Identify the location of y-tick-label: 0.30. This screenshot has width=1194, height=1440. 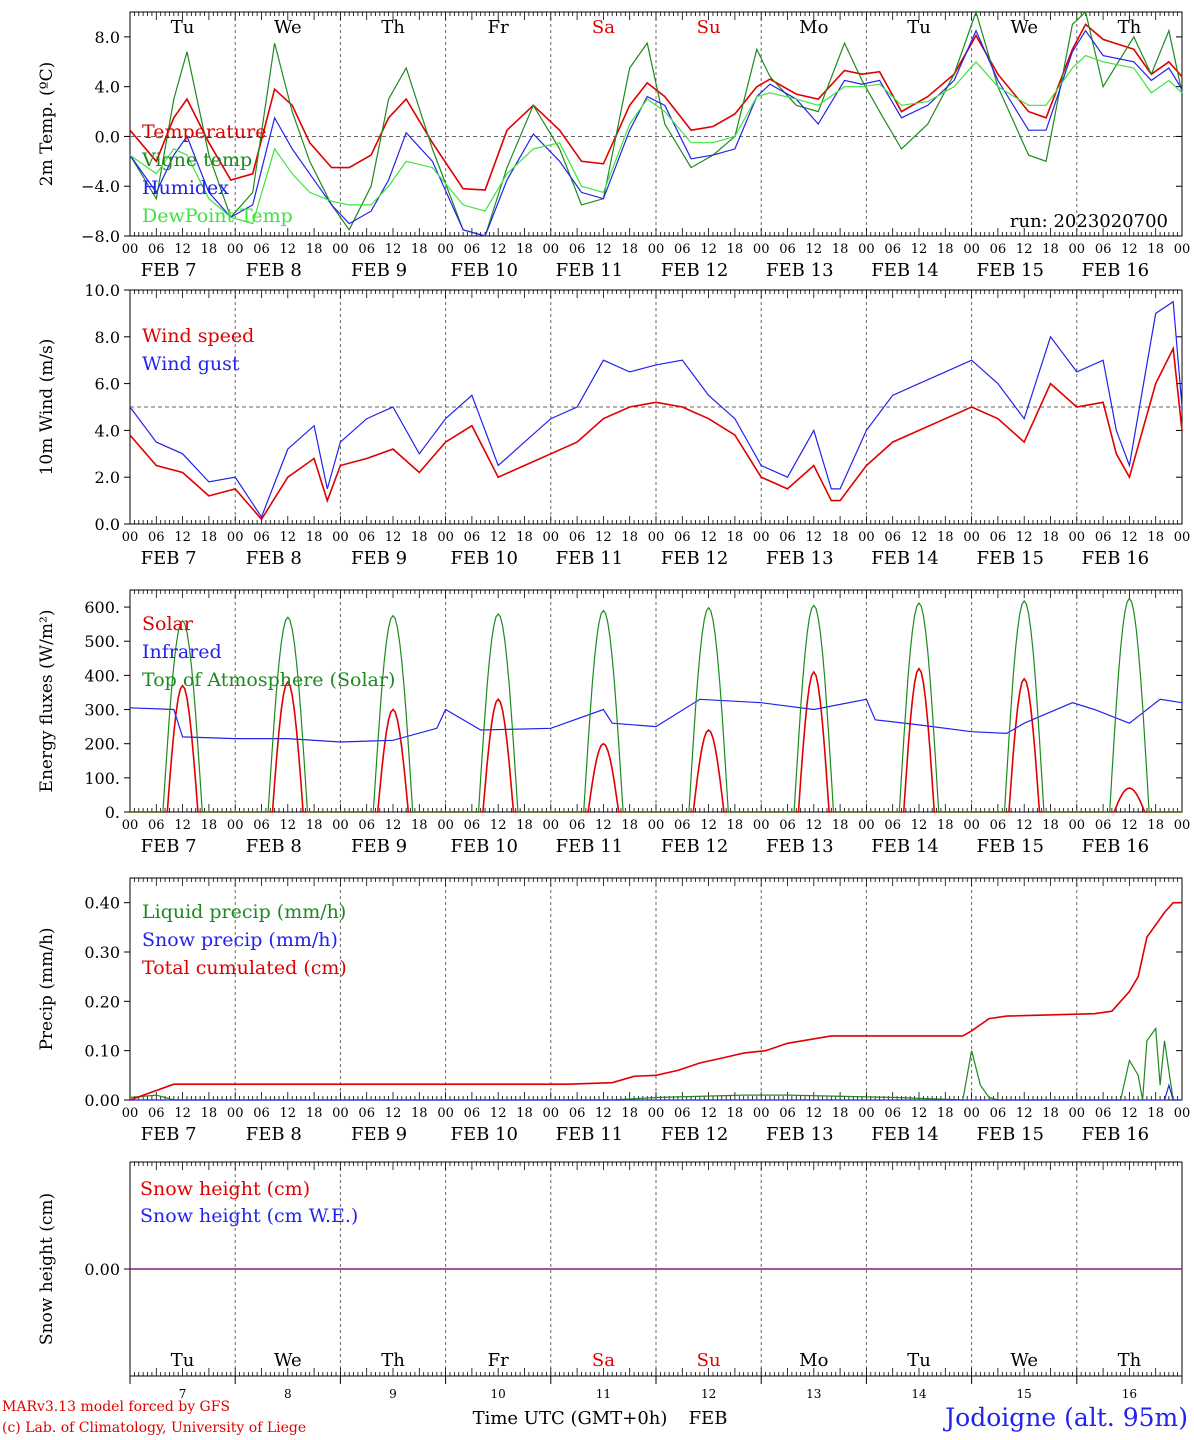
(102, 952).